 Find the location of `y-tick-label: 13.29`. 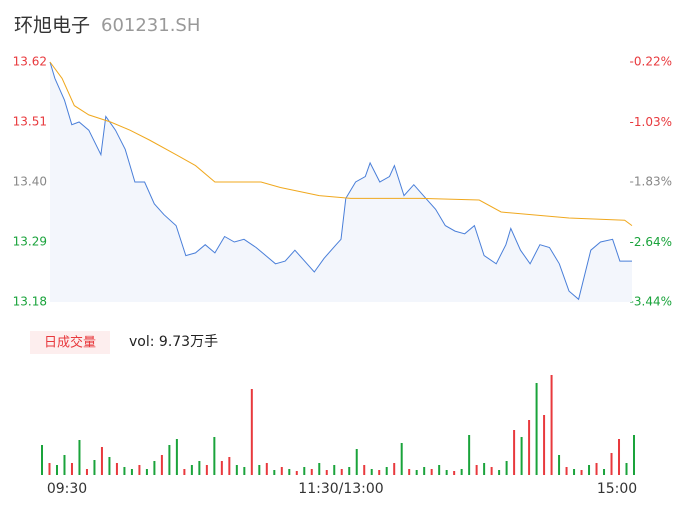

y-tick-label: 13.29 is located at coordinates (30, 242).